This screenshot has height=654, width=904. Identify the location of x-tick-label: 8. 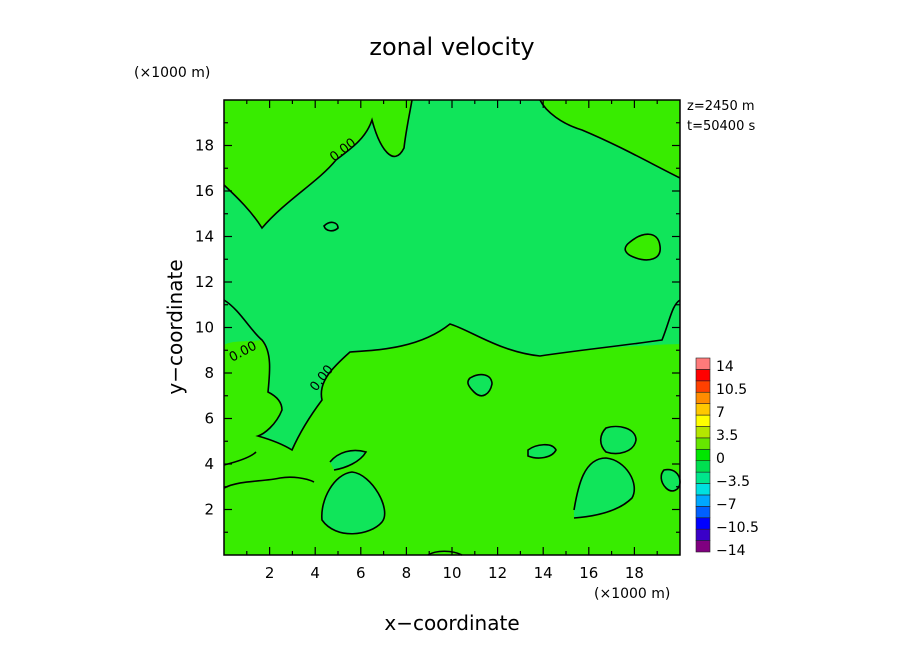
(407, 573).